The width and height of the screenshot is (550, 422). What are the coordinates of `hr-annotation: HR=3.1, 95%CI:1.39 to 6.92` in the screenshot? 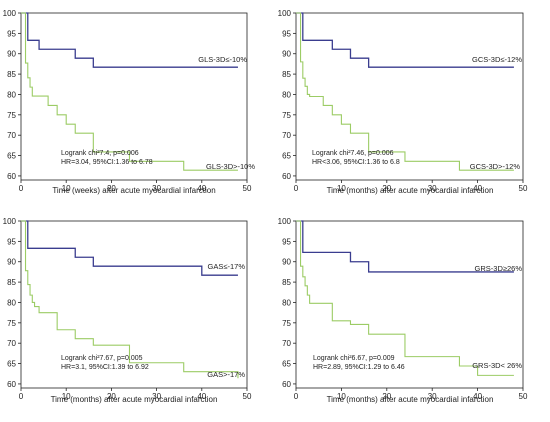 It's located at (105, 367).